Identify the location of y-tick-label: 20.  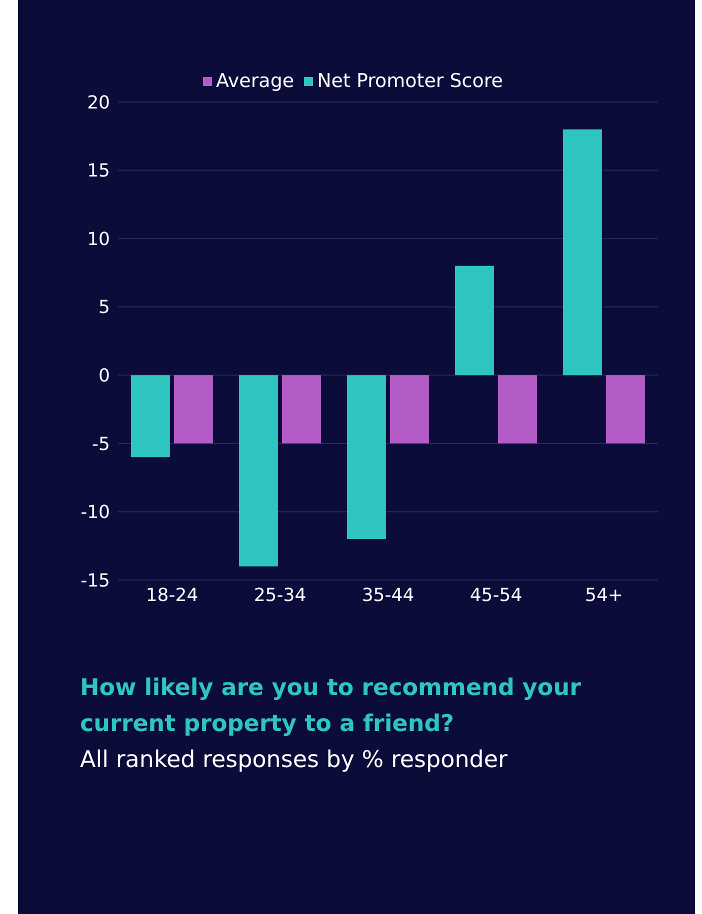
(98, 103).